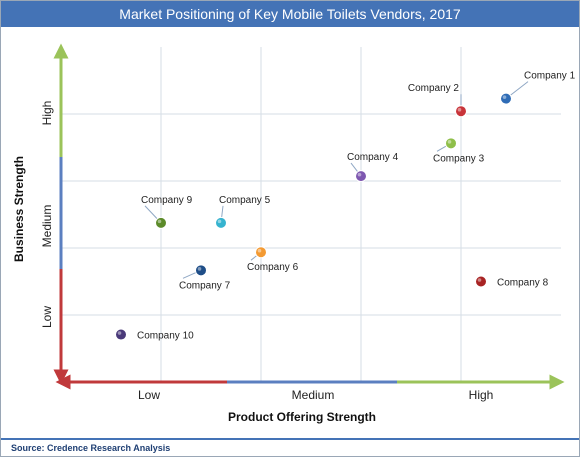 The image size is (580, 457). What do you see at coordinates (459, 158) in the screenshot?
I see `data-point-label: Company 3` at bounding box center [459, 158].